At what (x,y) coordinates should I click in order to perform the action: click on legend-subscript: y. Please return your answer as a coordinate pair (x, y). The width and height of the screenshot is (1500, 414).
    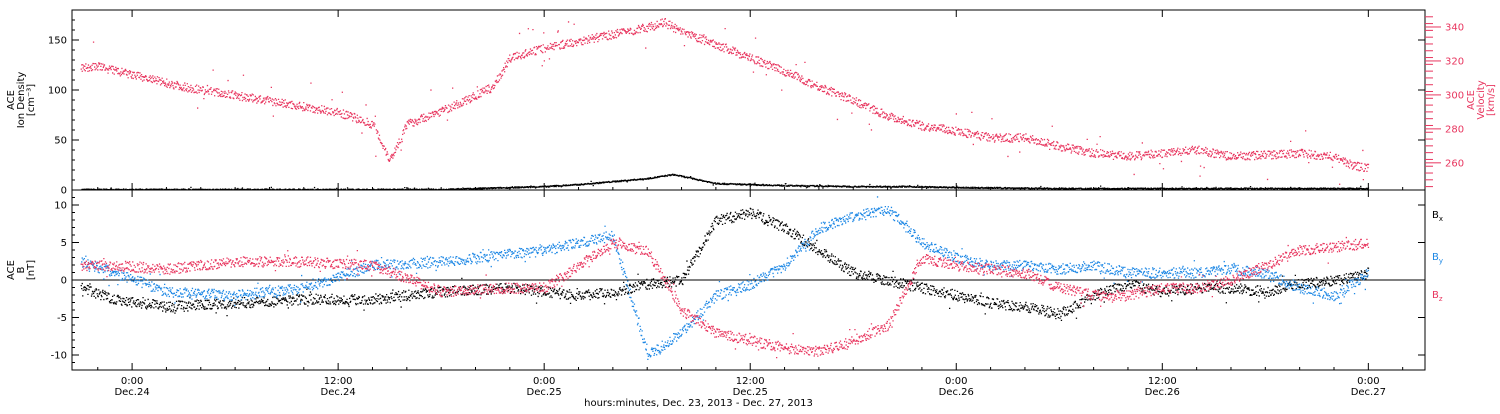
    Looking at the image, I should click on (1441, 261).